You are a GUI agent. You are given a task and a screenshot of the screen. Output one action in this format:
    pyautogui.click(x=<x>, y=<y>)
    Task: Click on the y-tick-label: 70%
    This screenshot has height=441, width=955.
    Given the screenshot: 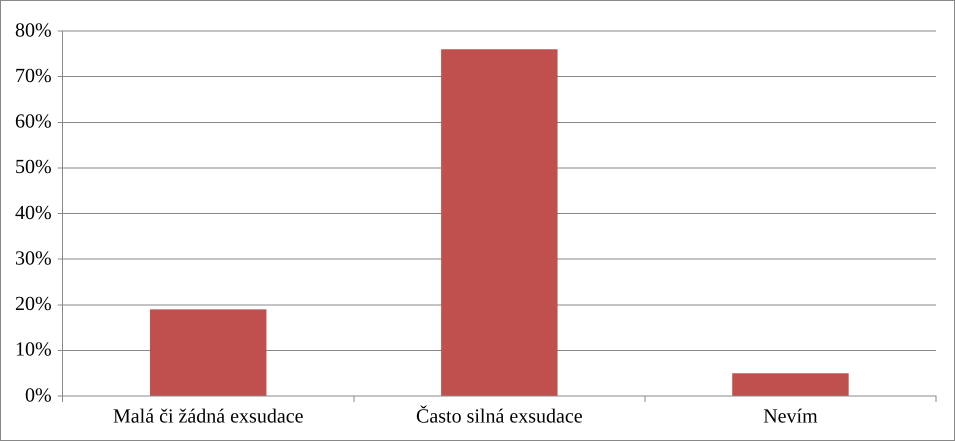 What is the action you would take?
    pyautogui.click(x=33, y=75)
    